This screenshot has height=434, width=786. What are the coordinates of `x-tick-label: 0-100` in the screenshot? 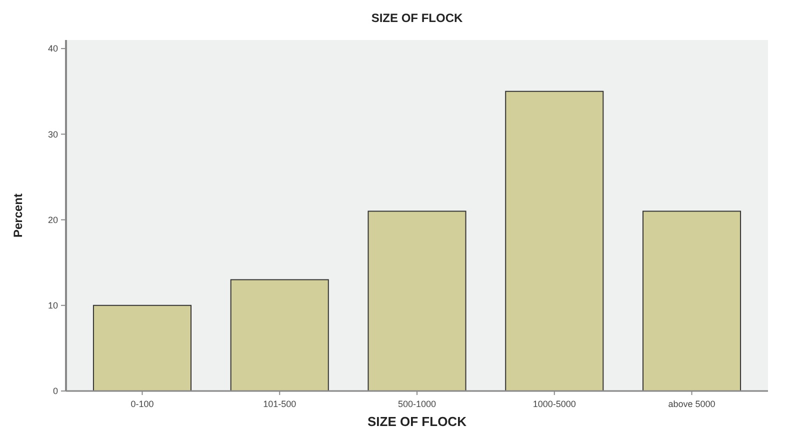 It's located at (142, 404).